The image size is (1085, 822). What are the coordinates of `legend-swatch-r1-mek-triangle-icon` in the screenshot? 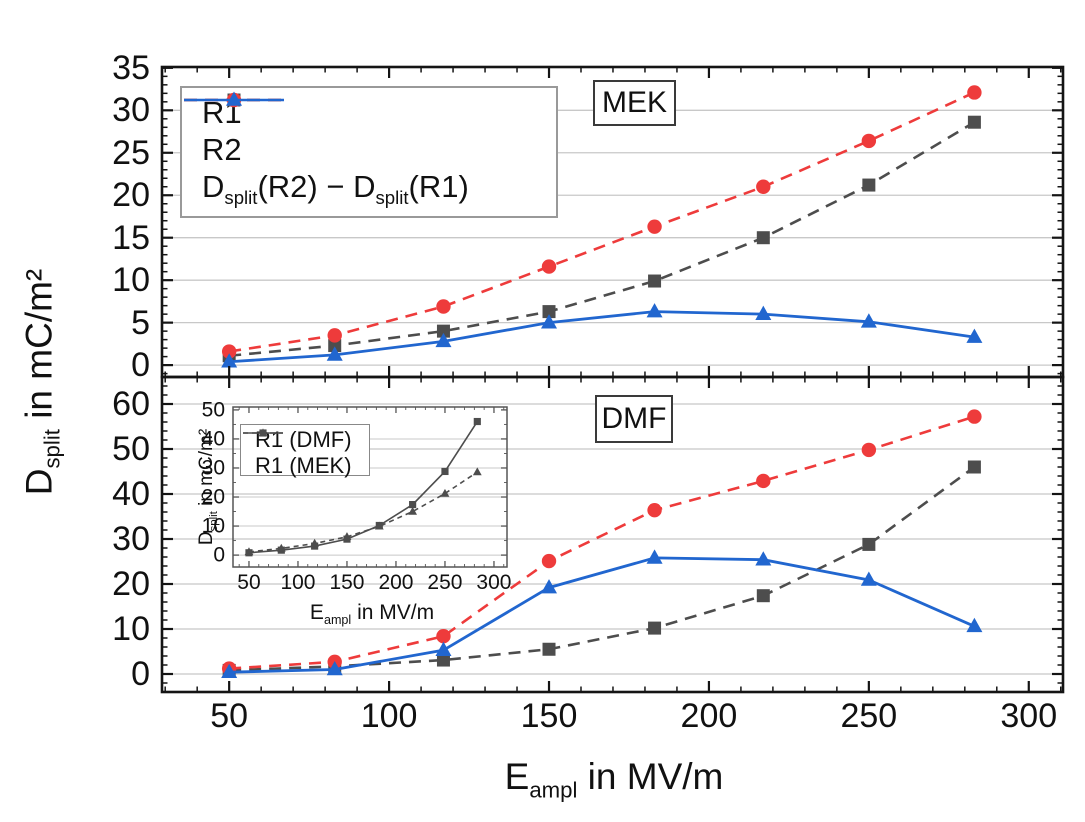 It's located at (263, 432).